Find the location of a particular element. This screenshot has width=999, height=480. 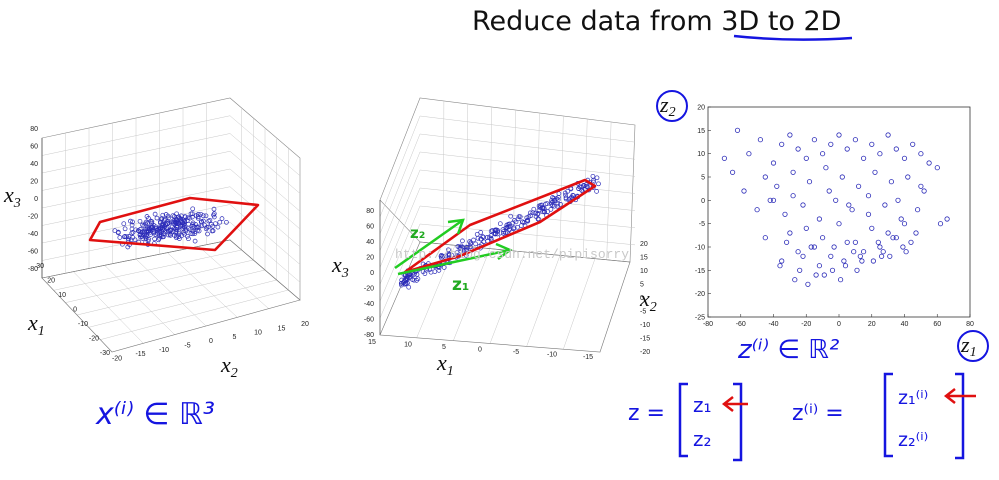

left-grid-line is located at coordinates (171, 292).